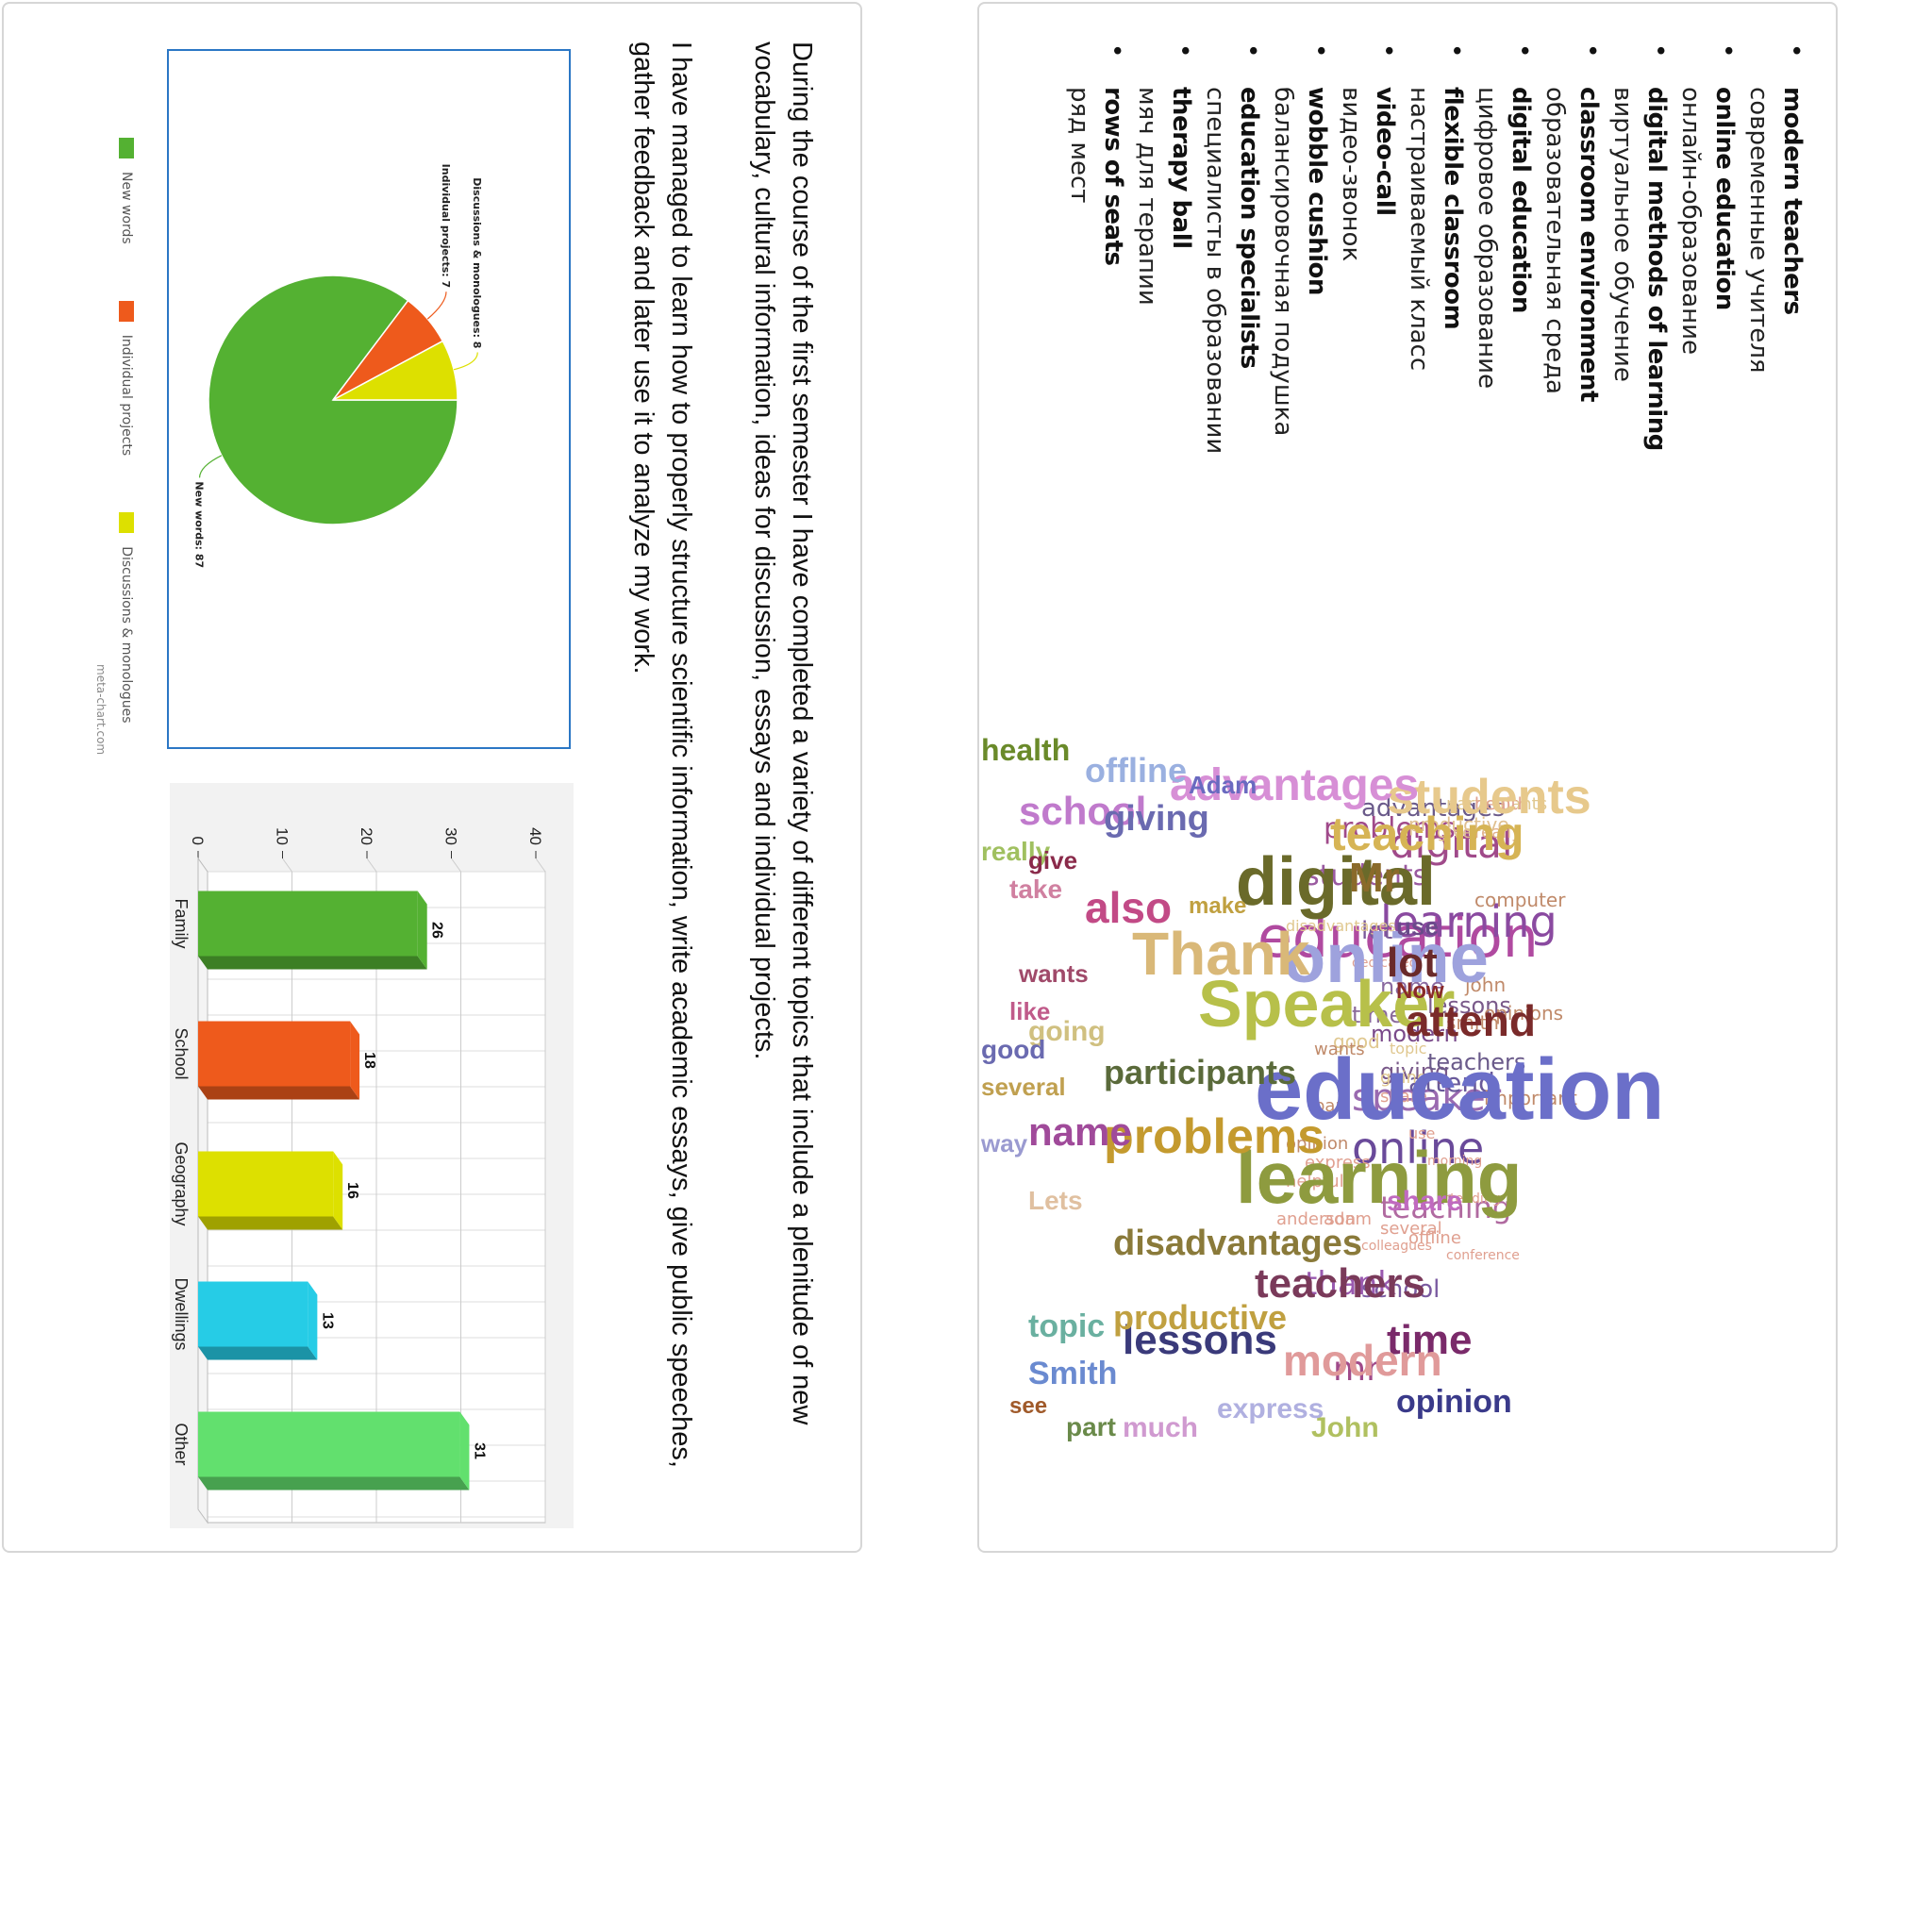  Describe the element at coordinates (126, 208) in the screenshot. I see `legend-label-new-words: New words` at that location.